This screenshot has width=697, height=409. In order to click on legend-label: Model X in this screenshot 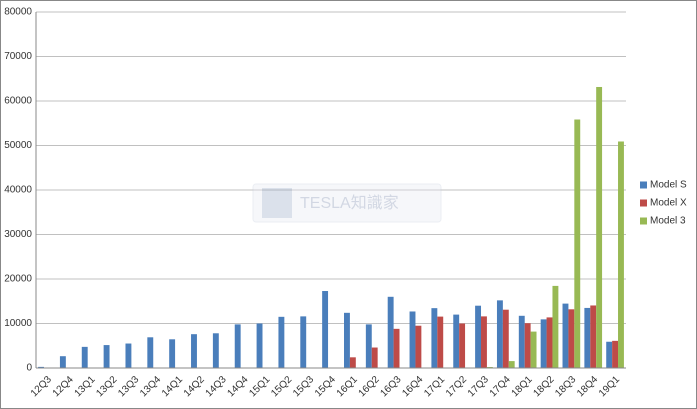, I will do `click(668, 203)`.